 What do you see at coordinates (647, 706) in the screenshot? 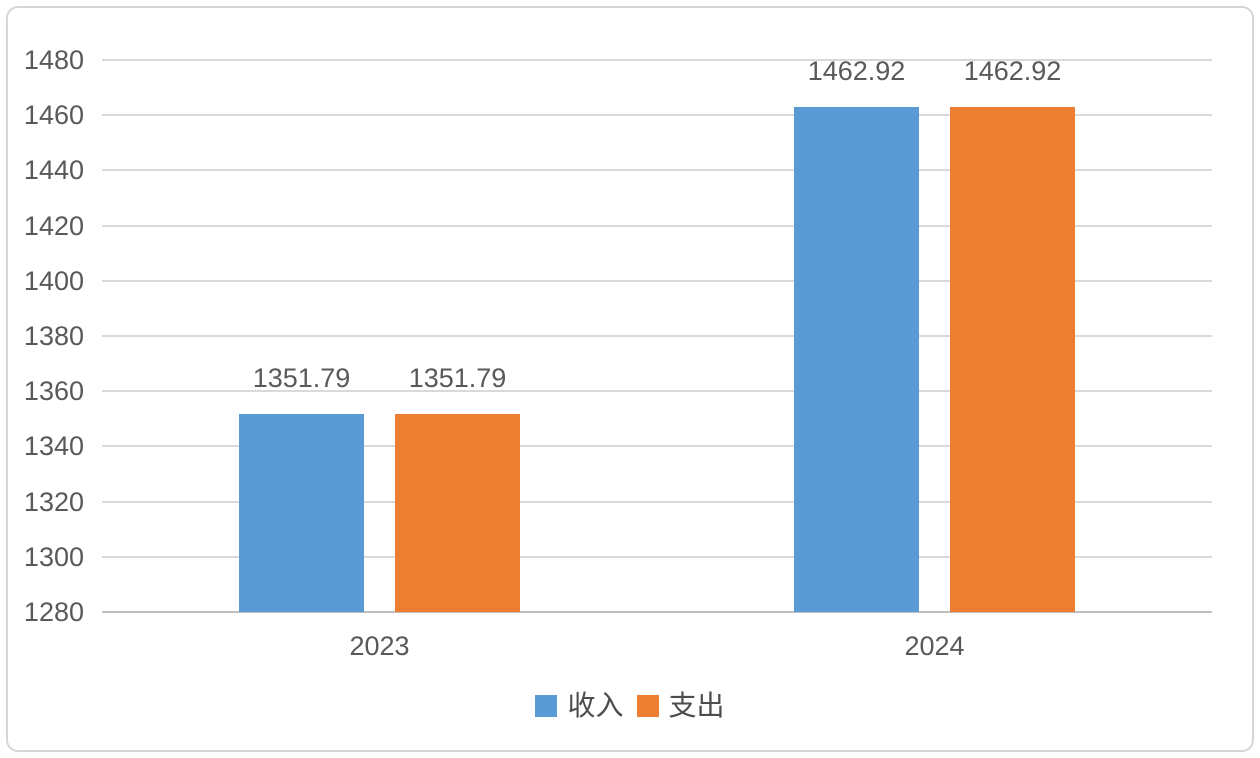
I see `expense-legend-swatch-icon` at bounding box center [647, 706].